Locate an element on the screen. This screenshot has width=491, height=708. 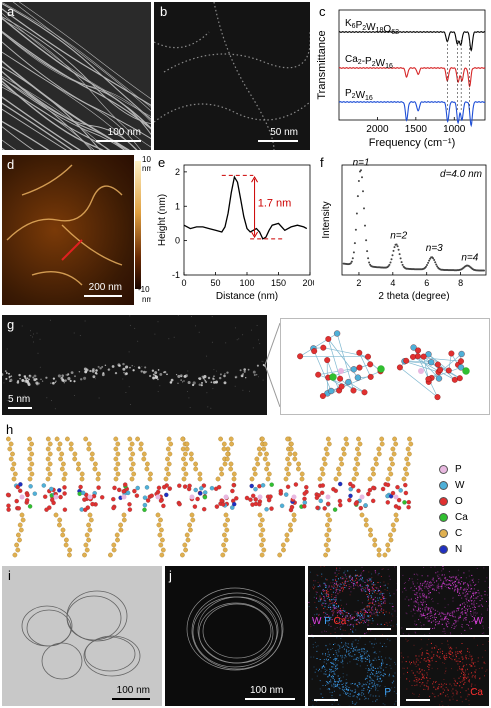
chart-e-ytick-label: 0 is located at coordinates (177, 241).